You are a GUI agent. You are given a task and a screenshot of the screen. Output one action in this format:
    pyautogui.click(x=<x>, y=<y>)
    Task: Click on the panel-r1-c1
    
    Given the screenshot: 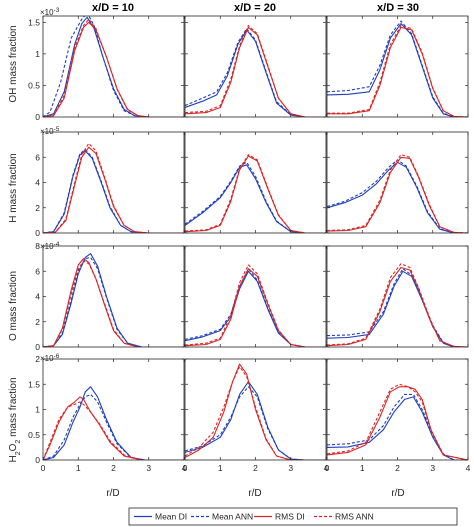 What is the action you would take?
    pyautogui.click(x=255, y=182)
    